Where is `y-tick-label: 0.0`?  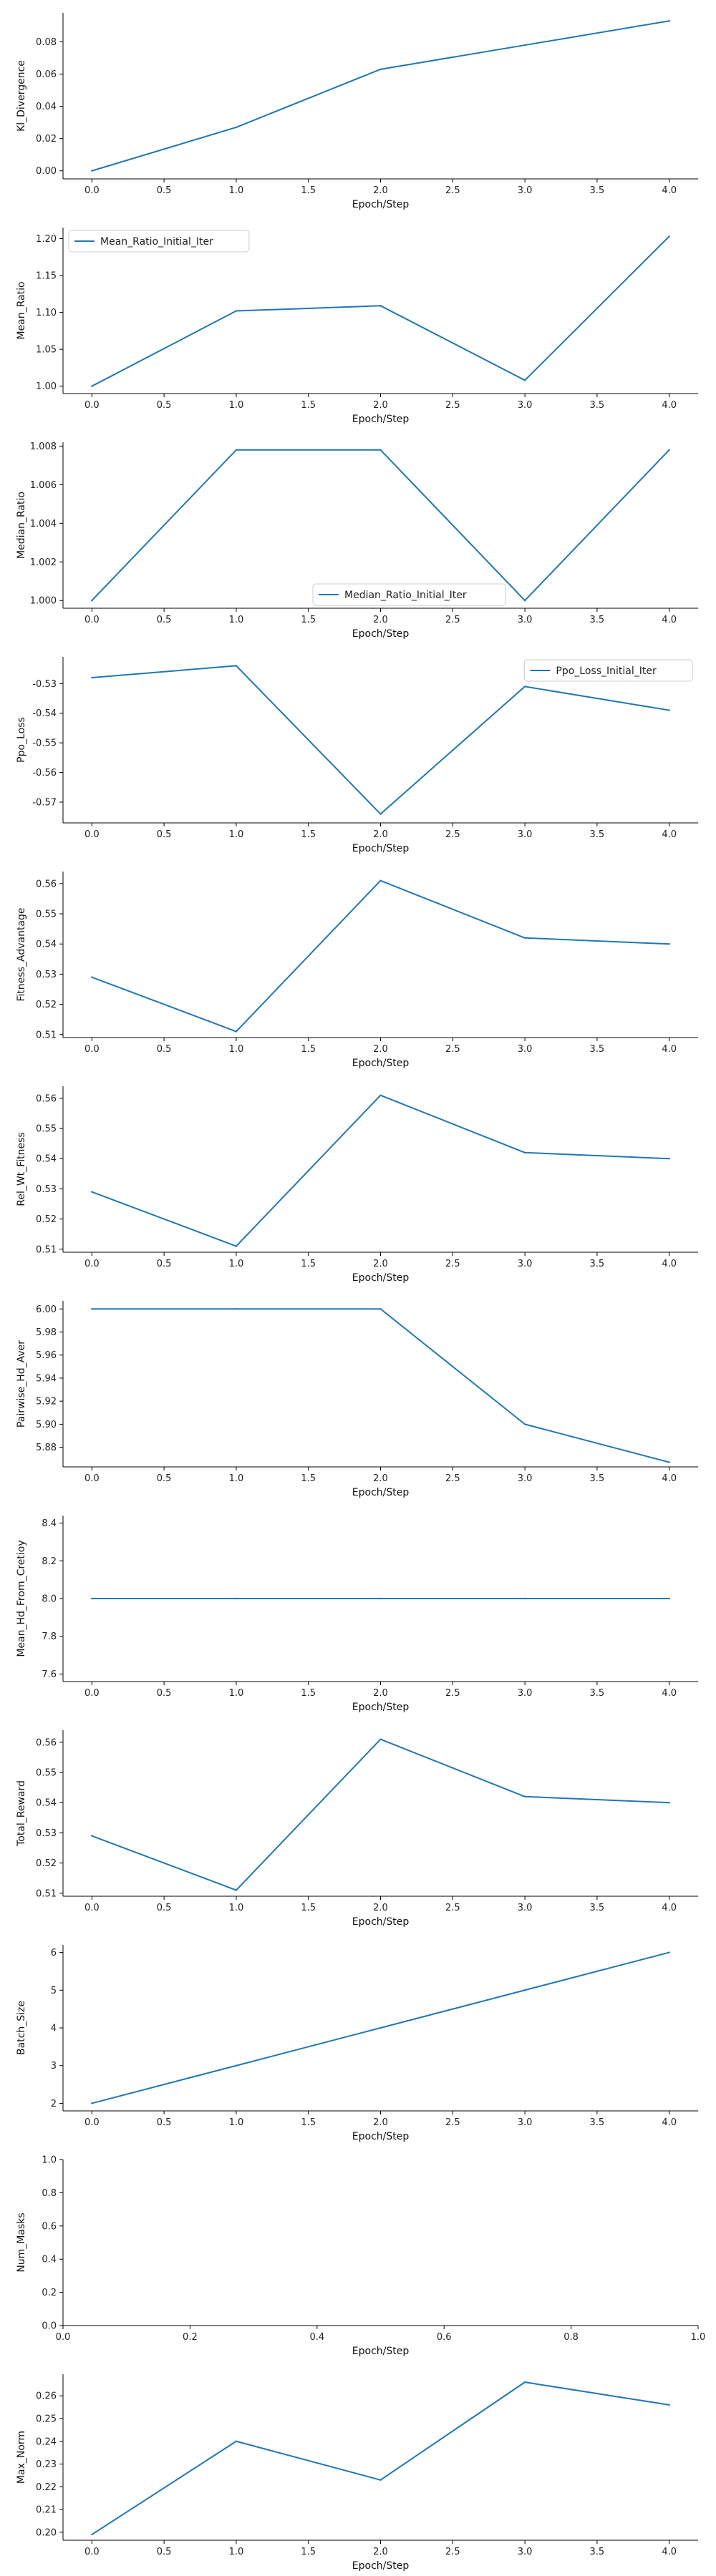 y-tick-label: 0.0 is located at coordinates (49, 2326).